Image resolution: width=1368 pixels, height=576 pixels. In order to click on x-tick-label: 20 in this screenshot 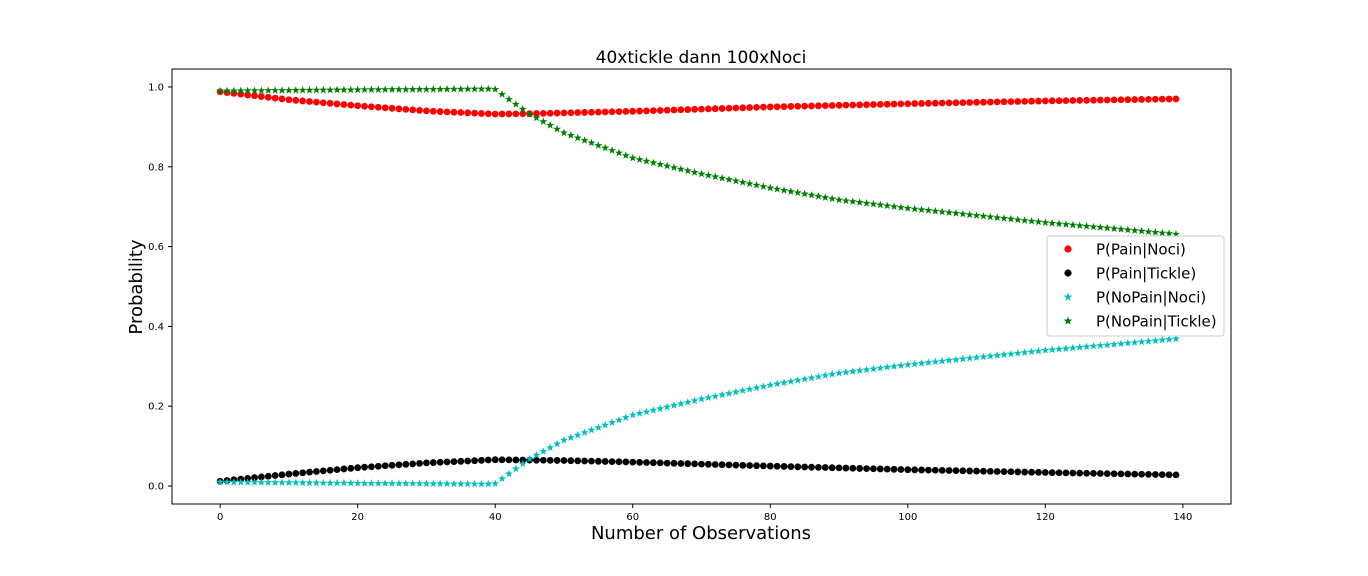, I will do `click(357, 517)`.